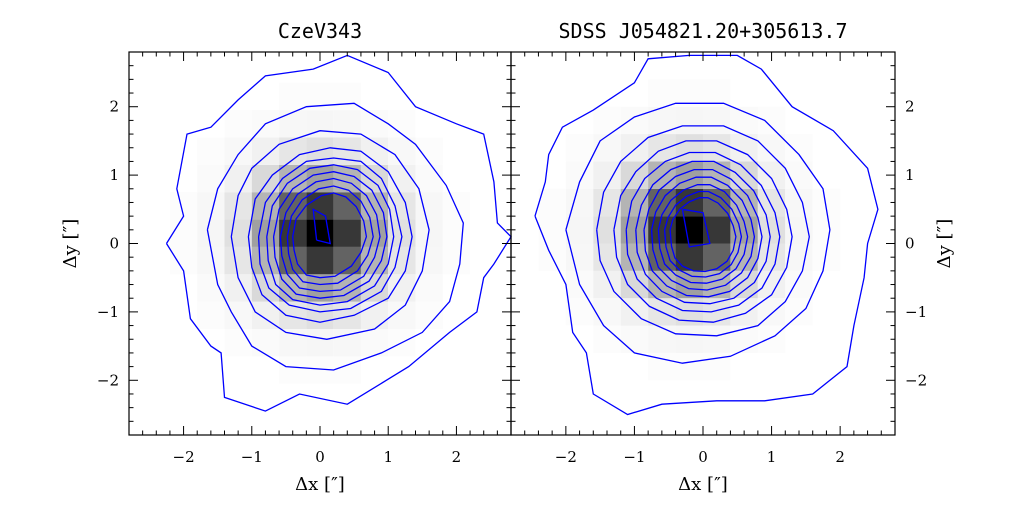 The image size is (1024, 512). I want to click on panel-title: CzeV343, so click(320, 31).